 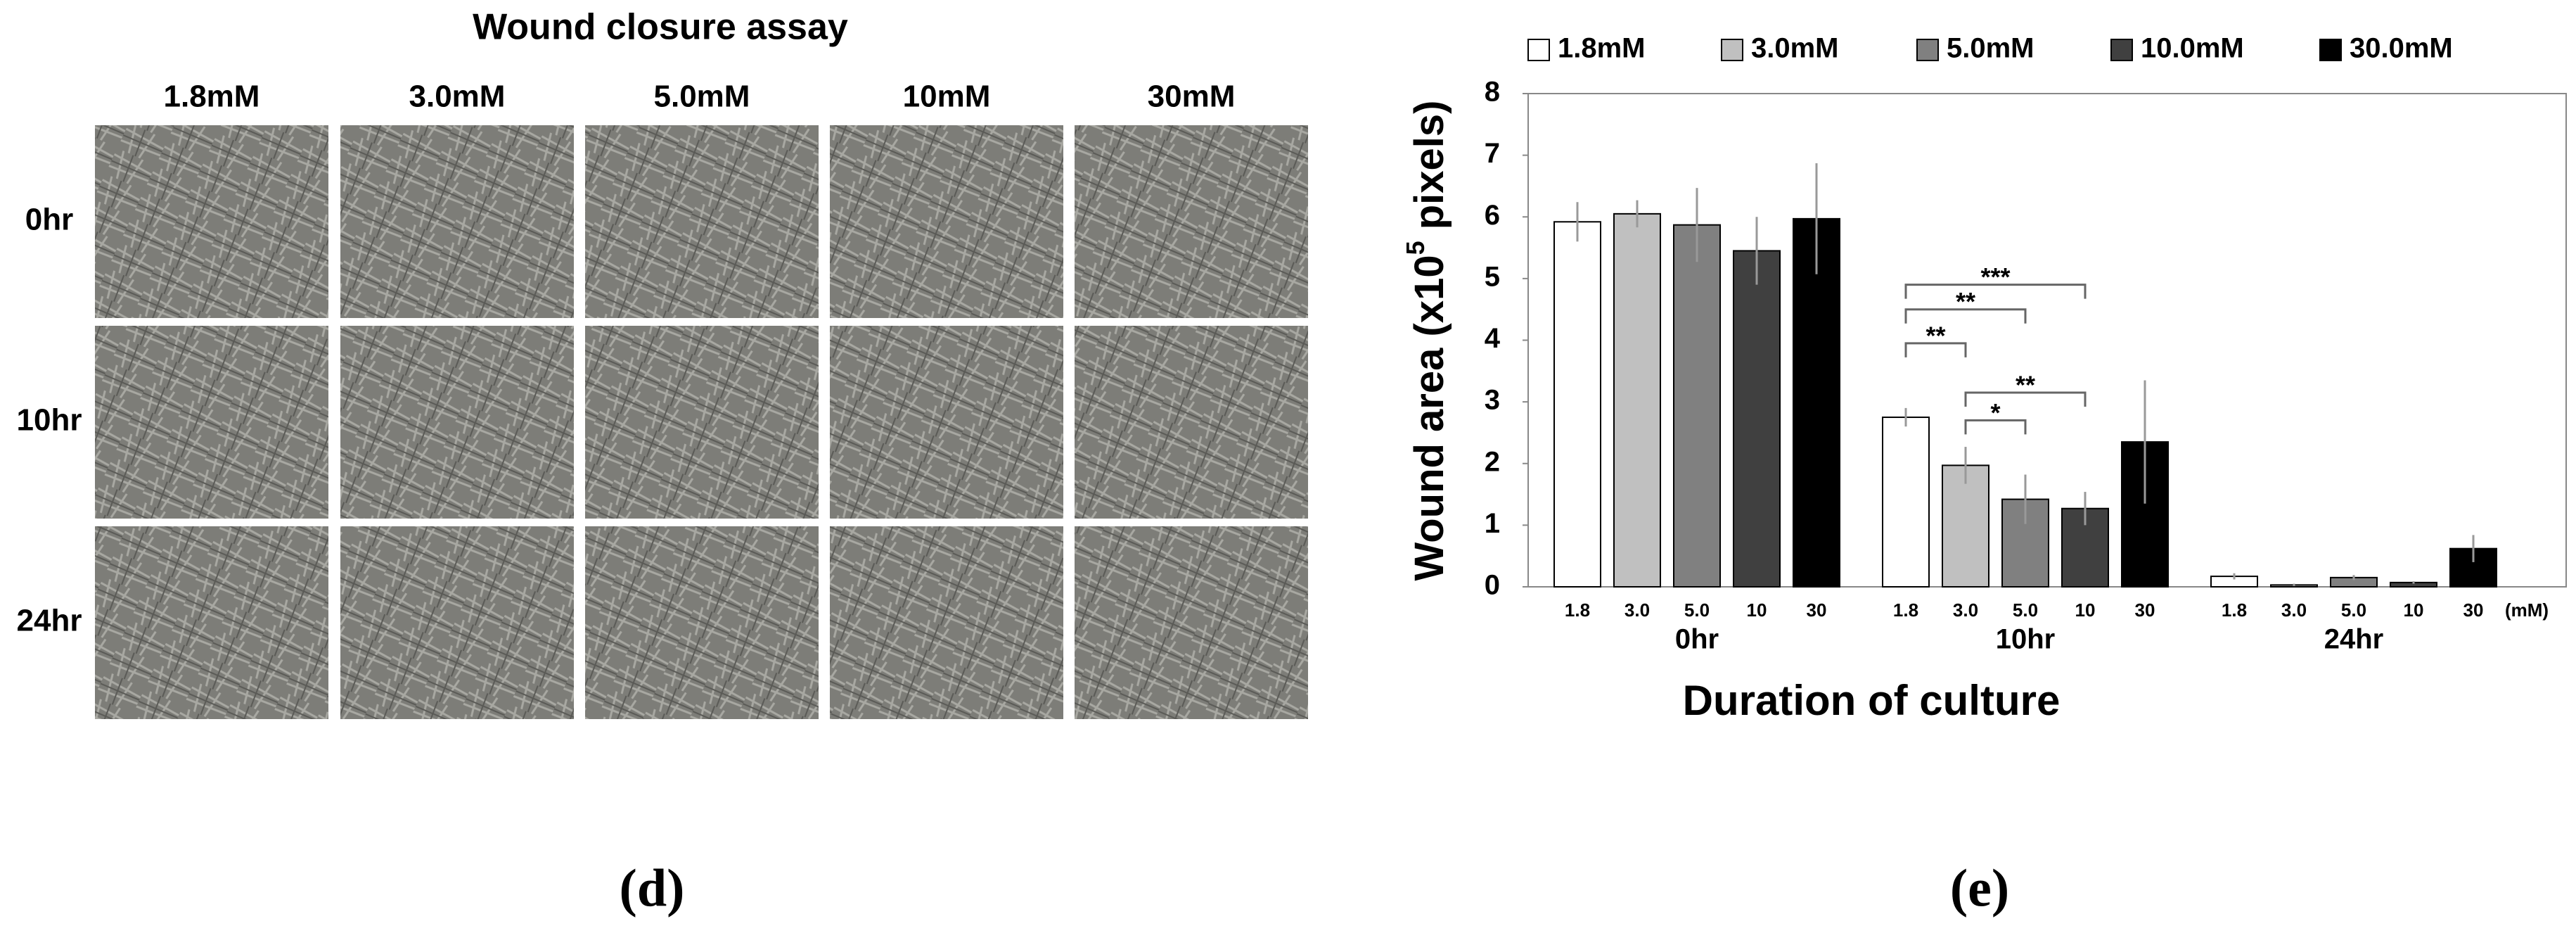 What do you see at coordinates (2354, 640) in the screenshot?
I see `x-tick-label: 24hr` at bounding box center [2354, 640].